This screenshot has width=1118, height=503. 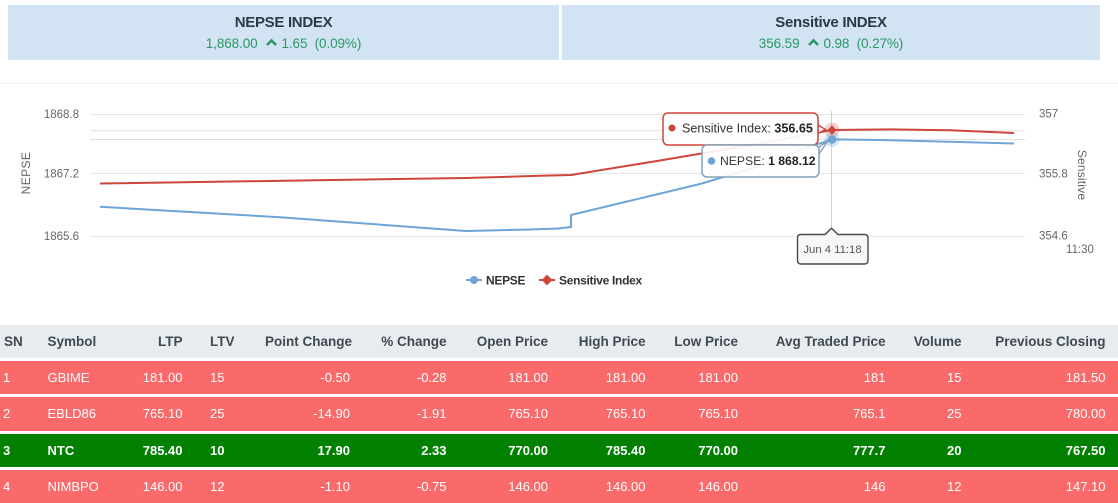 I want to click on svg-text: 1865.6, so click(x=61, y=237).